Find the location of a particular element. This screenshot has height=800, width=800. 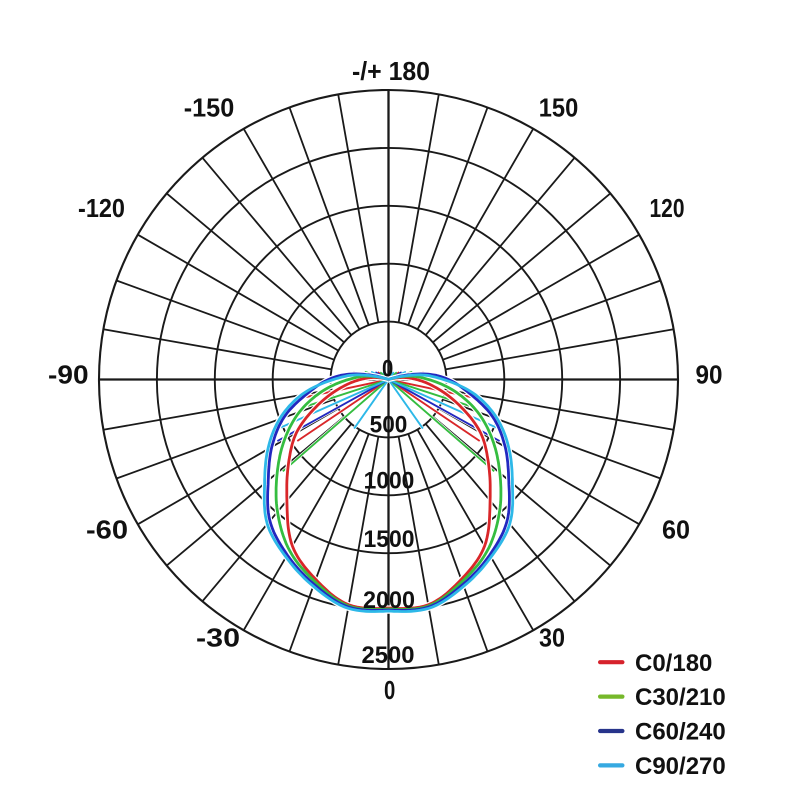

svg-text: -/+ 180 is located at coordinates (391, 71).